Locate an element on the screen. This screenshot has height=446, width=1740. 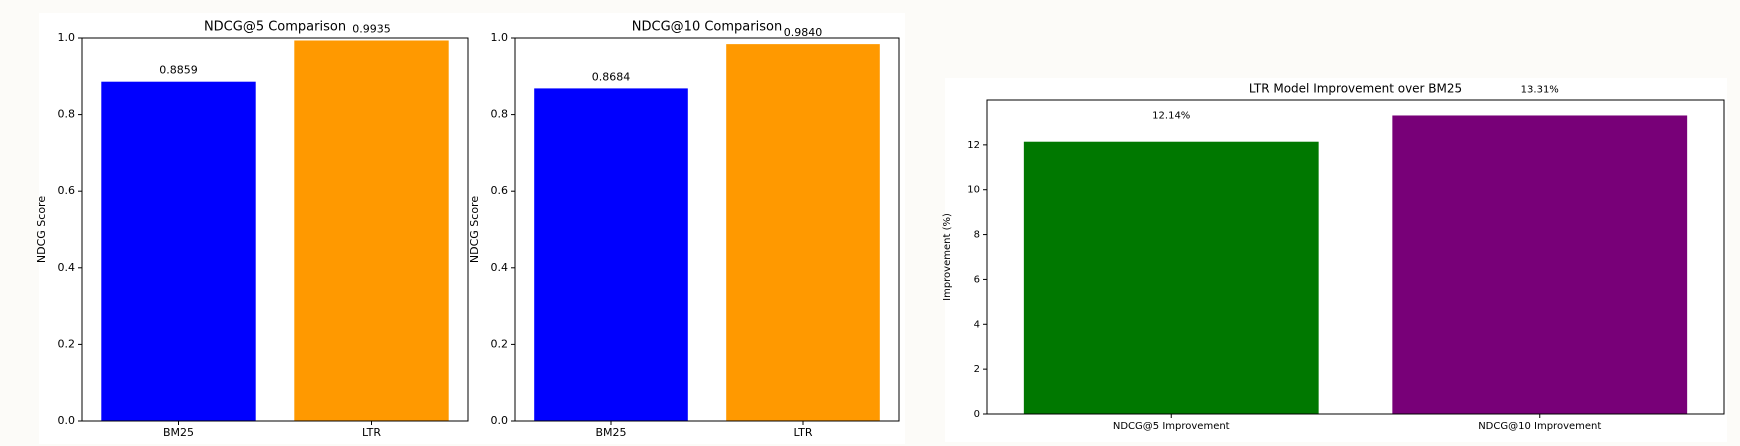
y-tick-label: 8 is located at coordinates (977, 235).